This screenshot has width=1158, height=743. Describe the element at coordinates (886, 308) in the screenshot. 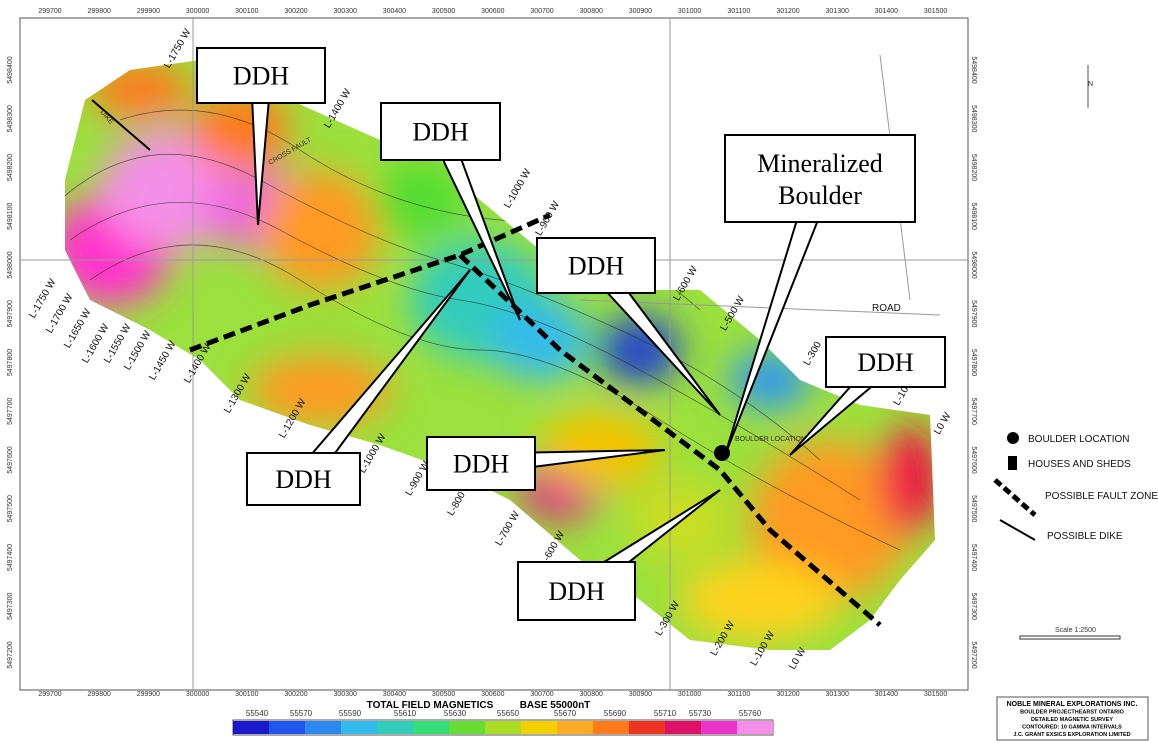

I see `map-label: ROAD` at that location.